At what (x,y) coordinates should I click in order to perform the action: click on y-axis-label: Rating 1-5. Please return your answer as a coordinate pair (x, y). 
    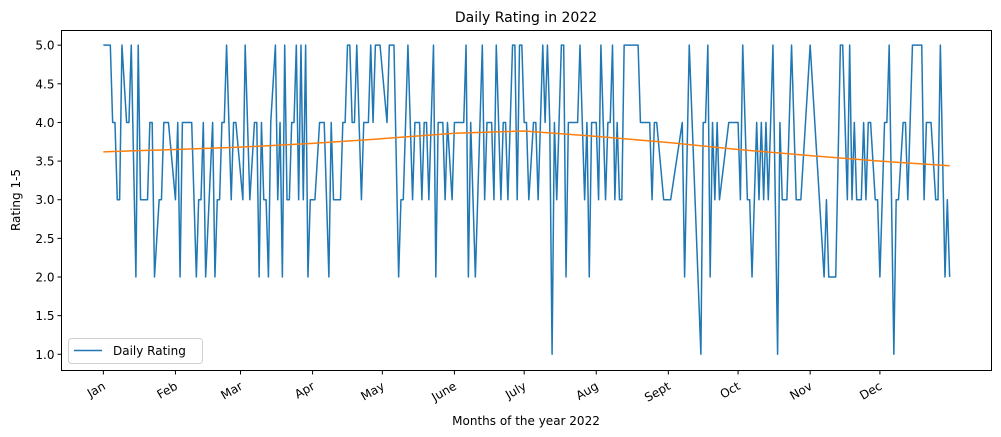
    Looking at the image, I should click on (16, 200).